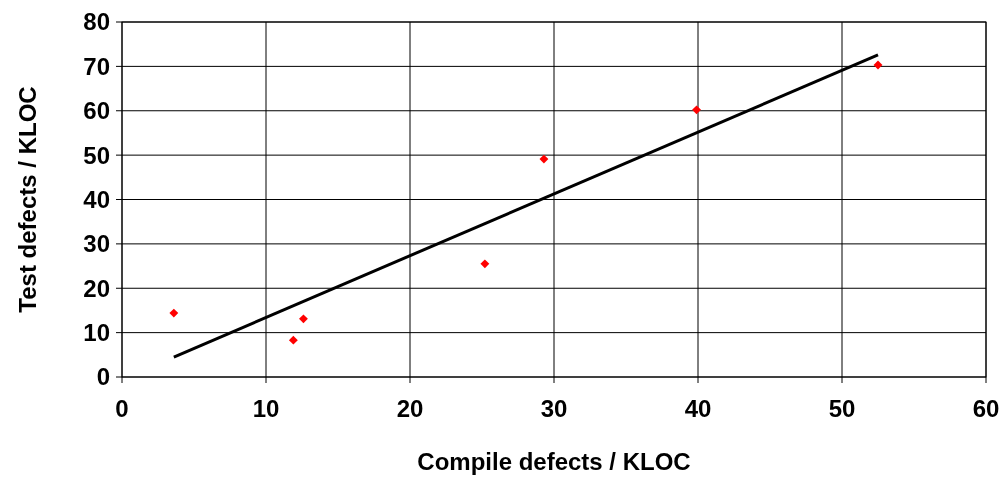  Describe the element at coordinates (410, 408) in the screenshot. I see `x-tick-label: 20` at that location.